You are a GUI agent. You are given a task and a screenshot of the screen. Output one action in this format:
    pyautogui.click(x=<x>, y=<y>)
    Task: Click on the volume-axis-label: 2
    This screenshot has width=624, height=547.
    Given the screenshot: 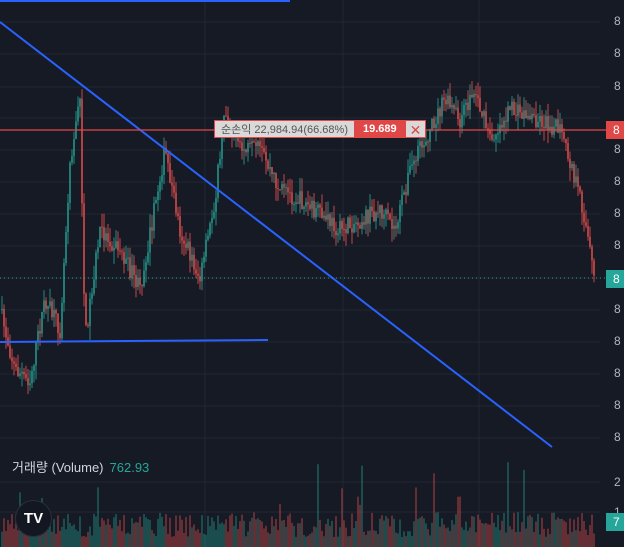 What is the action you would take?
    pyautogui.click(x=617, y=482)
    